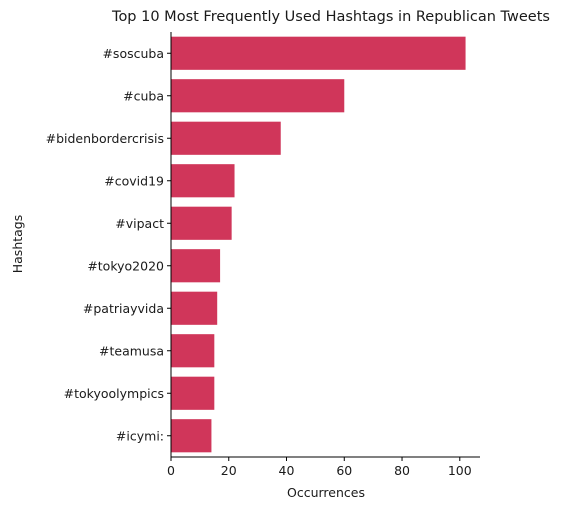 The image size is (587, 510). What do you see at coordinates (125, 265) in the screenshot?
I see `y-tick-label: #tokyo2020` at bounding box center [125, 265].